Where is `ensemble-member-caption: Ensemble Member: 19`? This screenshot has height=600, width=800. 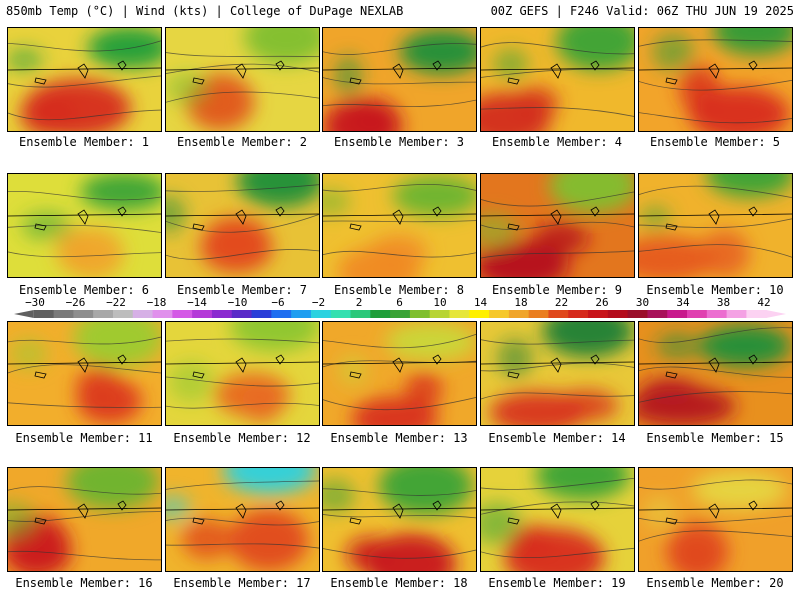 ensemble-member-caption: Ensemble Member: 19 is located at coordinates (557, 583).